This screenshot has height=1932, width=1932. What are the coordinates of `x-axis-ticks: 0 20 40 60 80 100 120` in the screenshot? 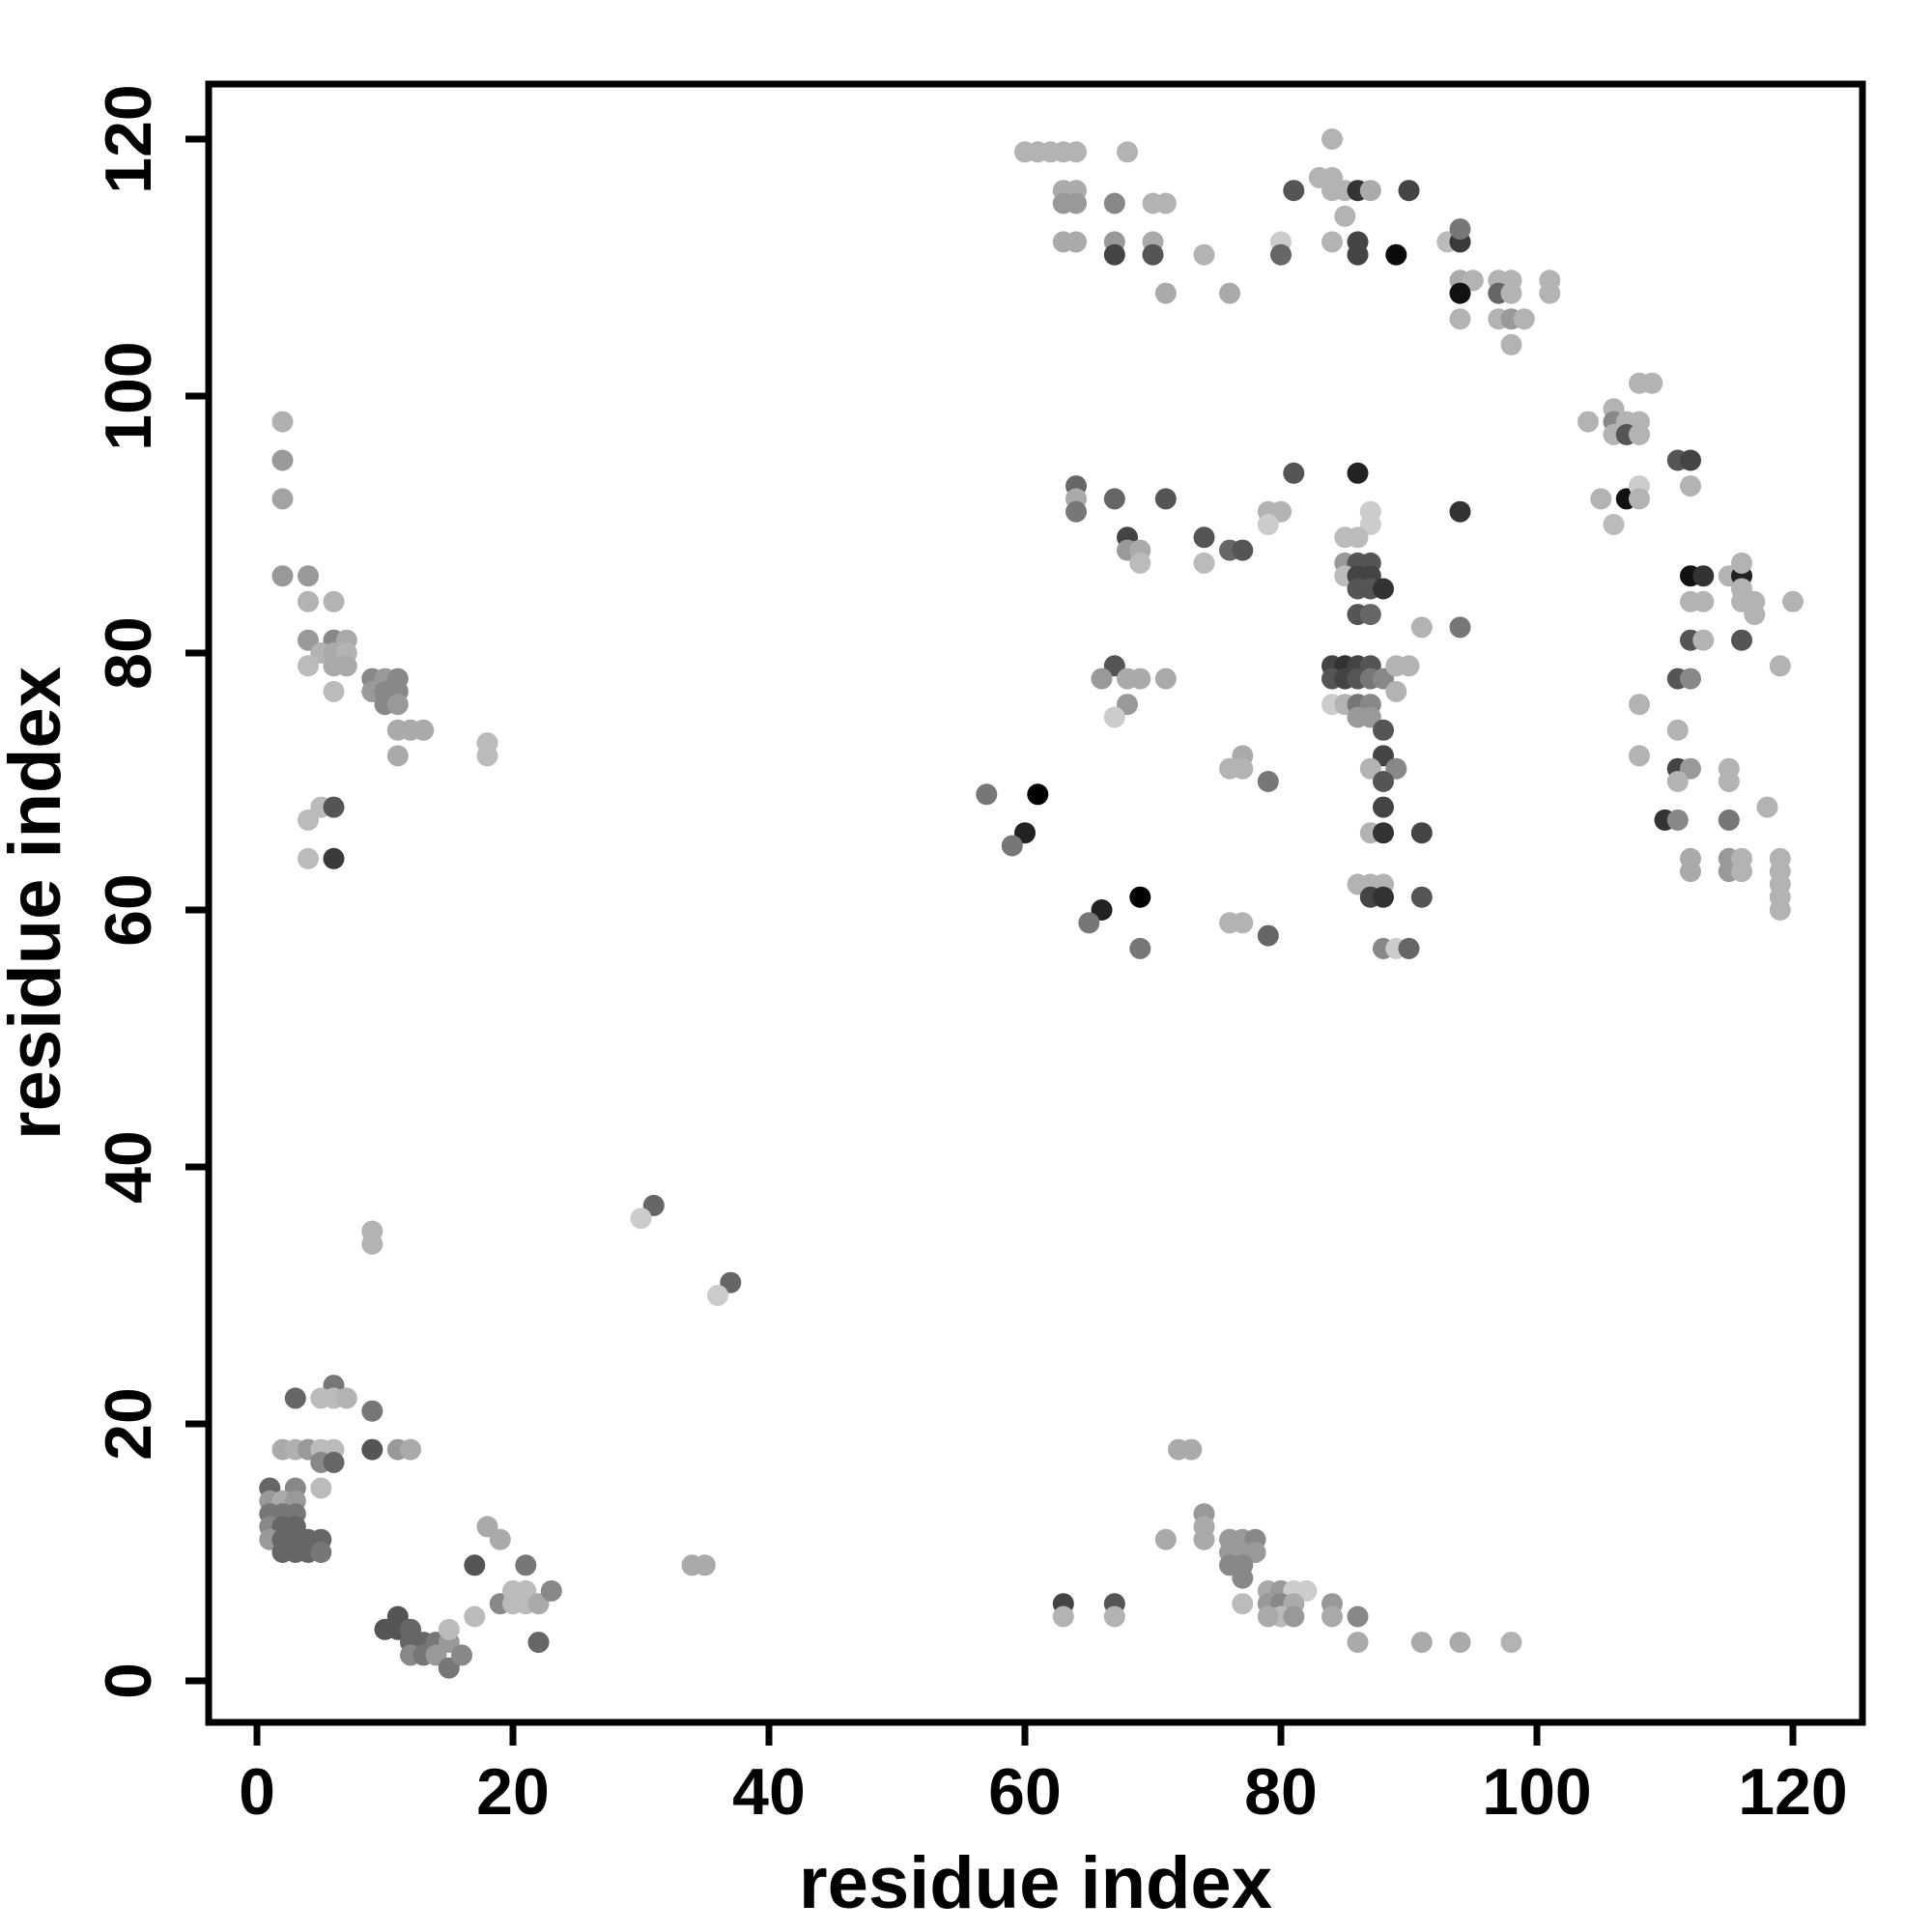 It's located at (1043, 1775).